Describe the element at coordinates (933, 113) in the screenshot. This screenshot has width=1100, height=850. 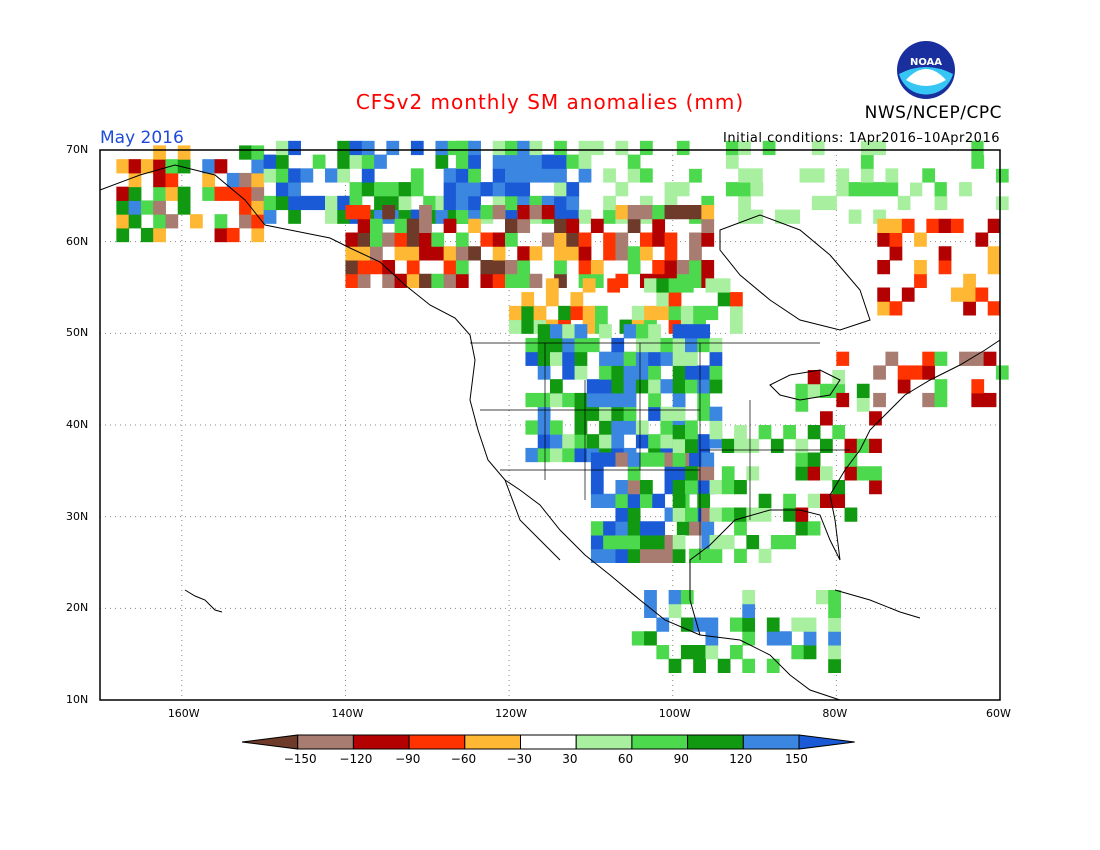
I see `agency-label: NWS/NCEP/CPC` at that location.